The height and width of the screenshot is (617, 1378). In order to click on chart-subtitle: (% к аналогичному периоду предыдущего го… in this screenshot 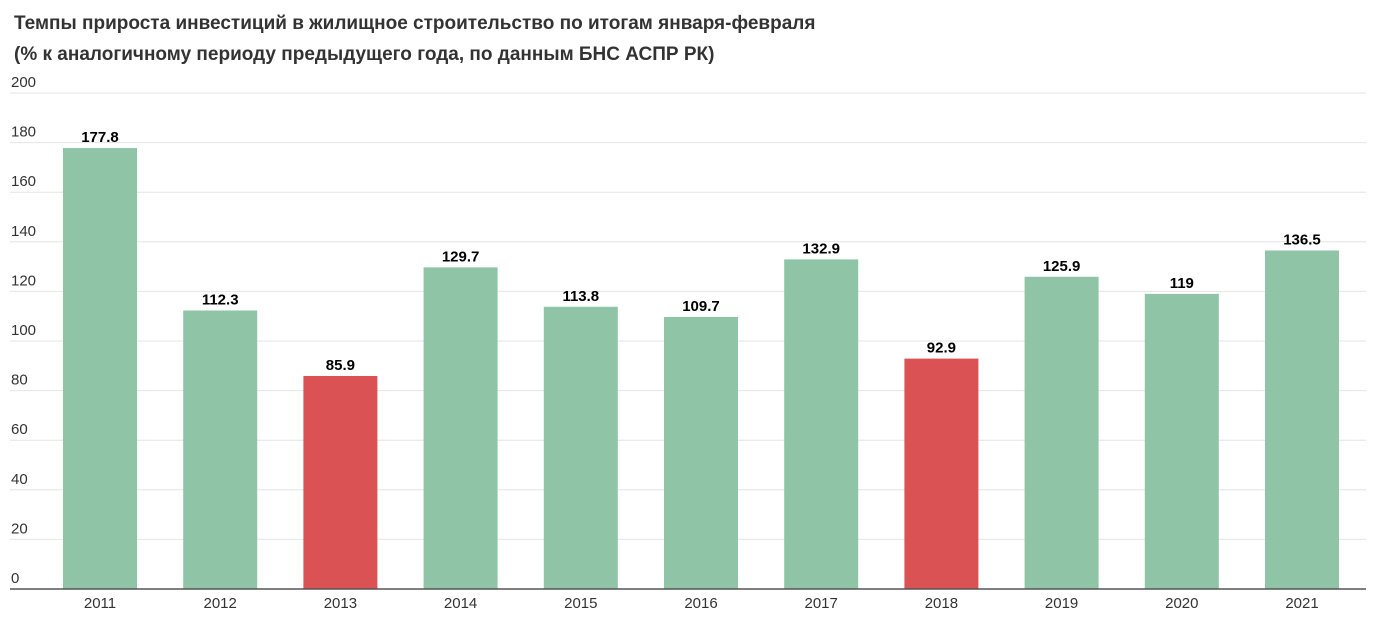, I will do `click(364, 54)`.